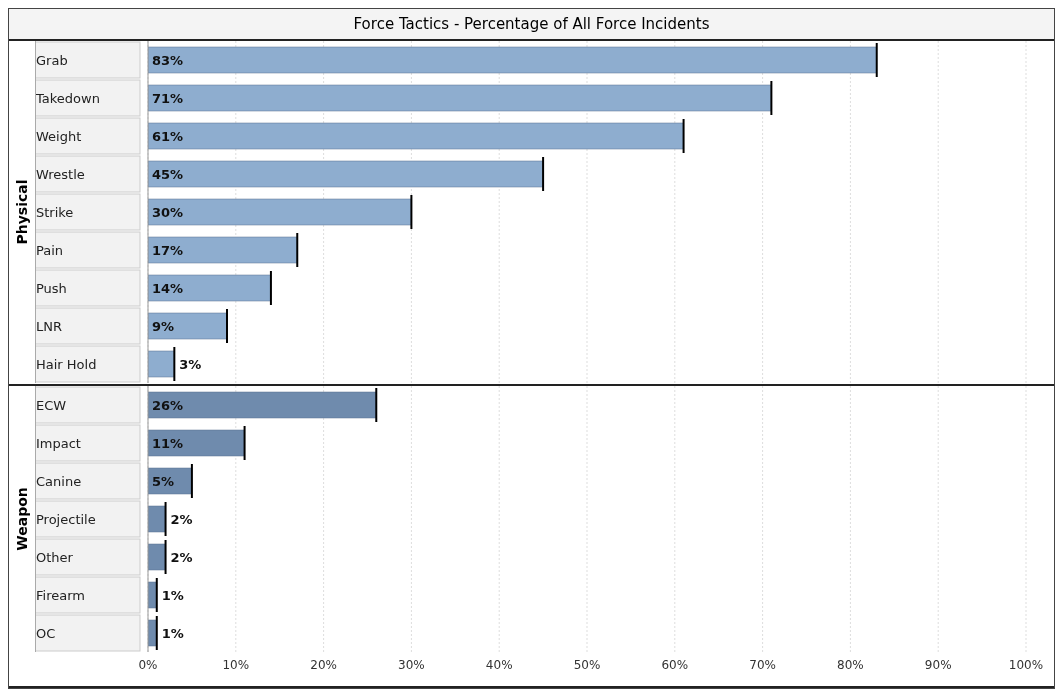  What do you see at coordinates (499, 664) in the screenshot?
I see `x-tick-label: 40%` at bounding box center [499, 664].